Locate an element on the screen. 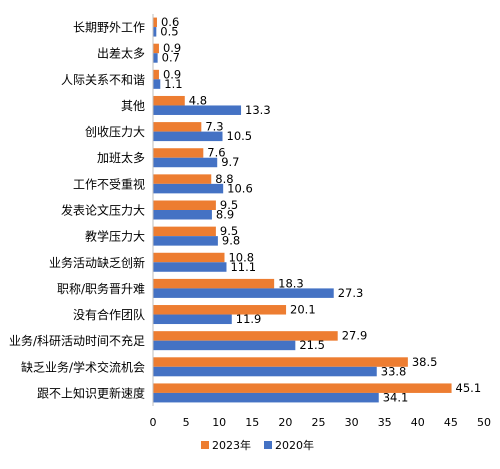 This screenshot has width=500, height=469. category-label: 人际关系不和谐 is located at coordinates (103, 80).